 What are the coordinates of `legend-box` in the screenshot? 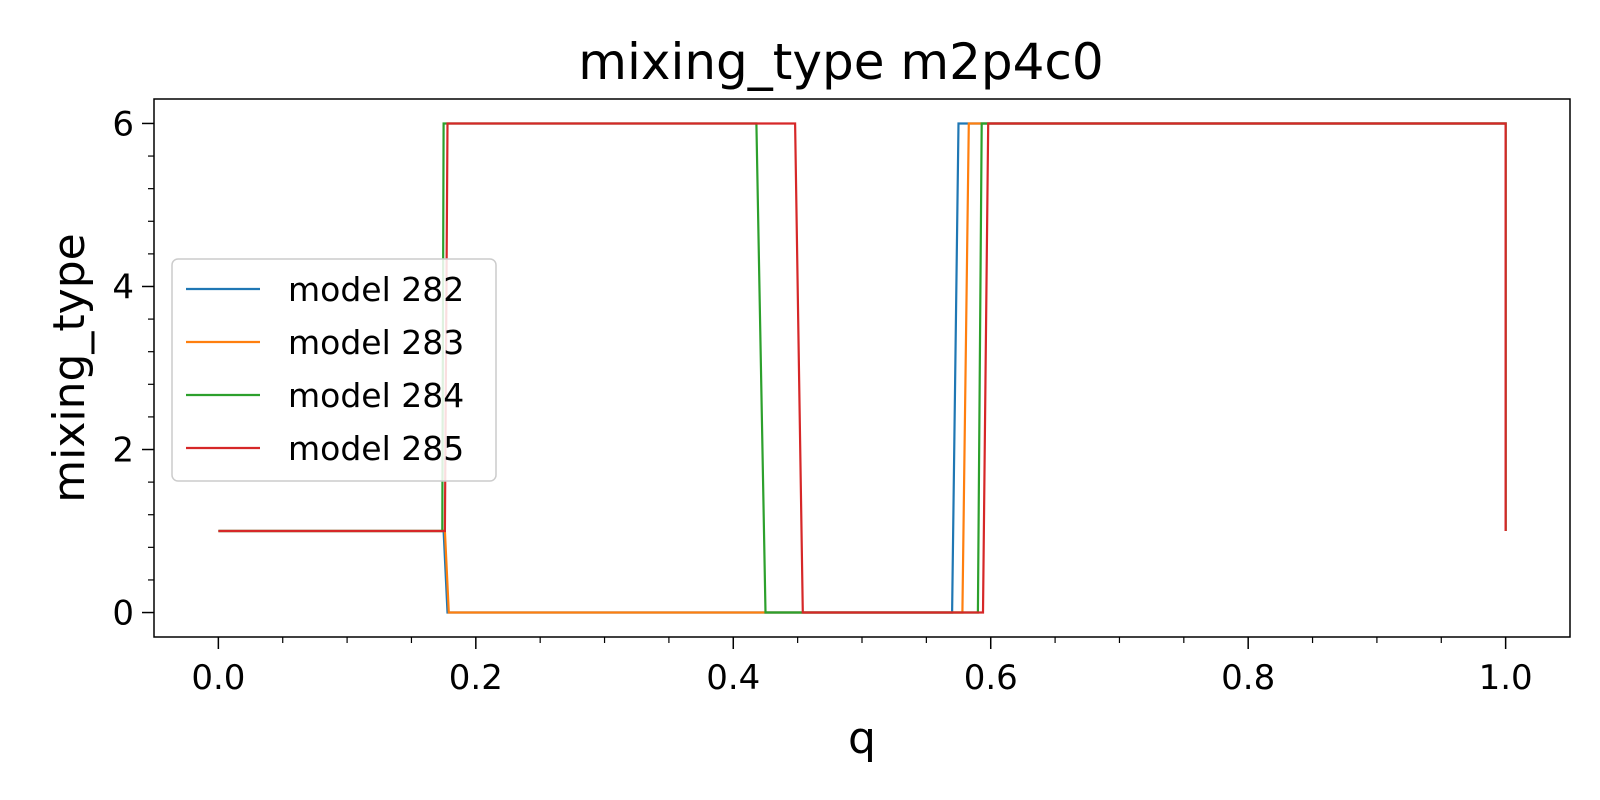 It's located at (334, 370).